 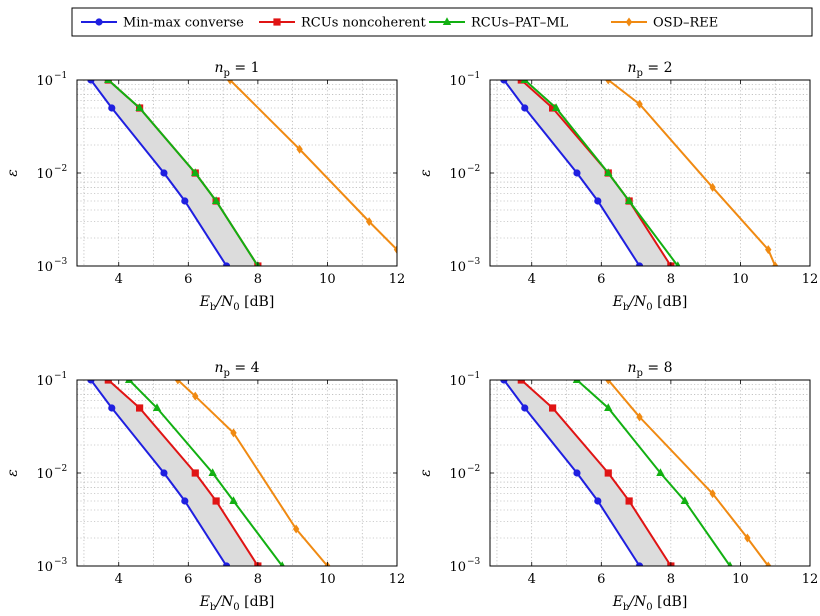 What do you see at coordinates (313, 165) in the screenshot?
I see `series-line-osd-ree` at bounding box center [313, 165].